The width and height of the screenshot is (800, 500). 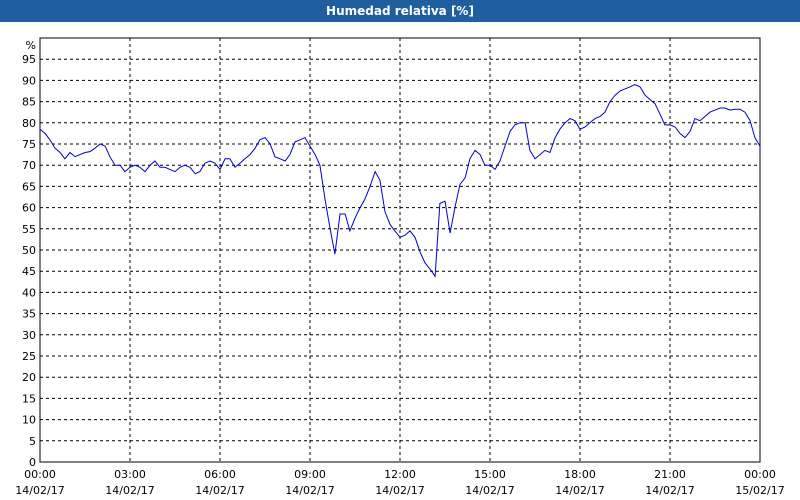 What do you see at coordinates (29, 420) in the screenshot?
I see `y-tick-label: 10` at bounding box center [29, 420].